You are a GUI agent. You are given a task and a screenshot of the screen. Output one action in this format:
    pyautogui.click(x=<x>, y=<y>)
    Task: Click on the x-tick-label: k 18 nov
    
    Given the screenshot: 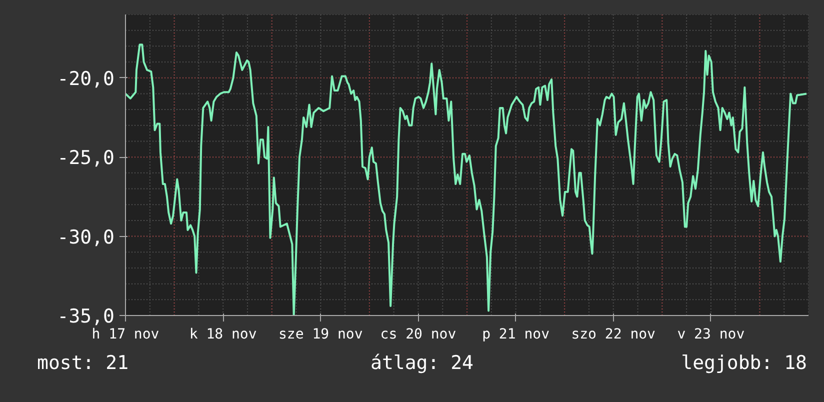 What is the action you would take?
    pyautogui.click(x=223, y=334)
    